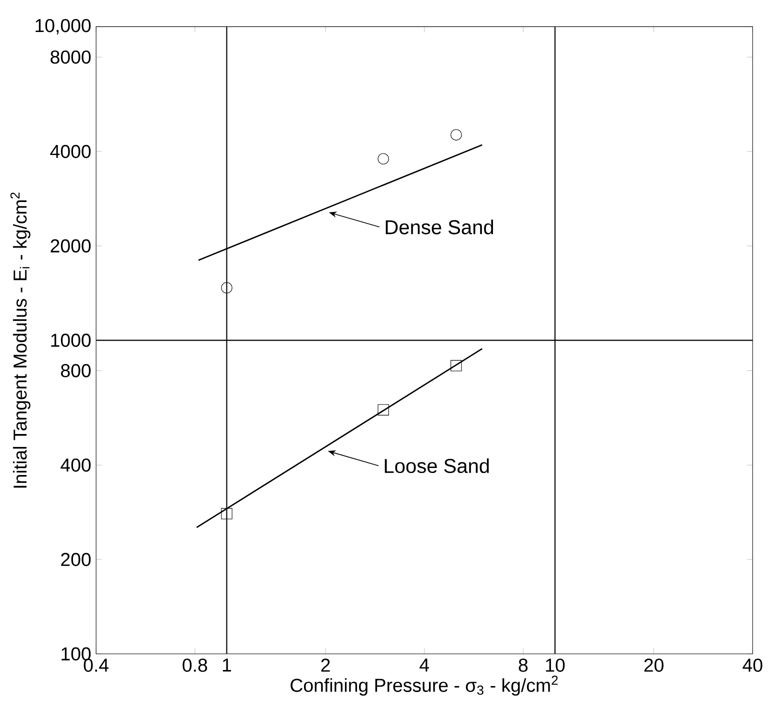  What do you see at coordinates (752, 665) in the screenshot?
I see `x-tick-label: 40` at bounding box center [752, 665].